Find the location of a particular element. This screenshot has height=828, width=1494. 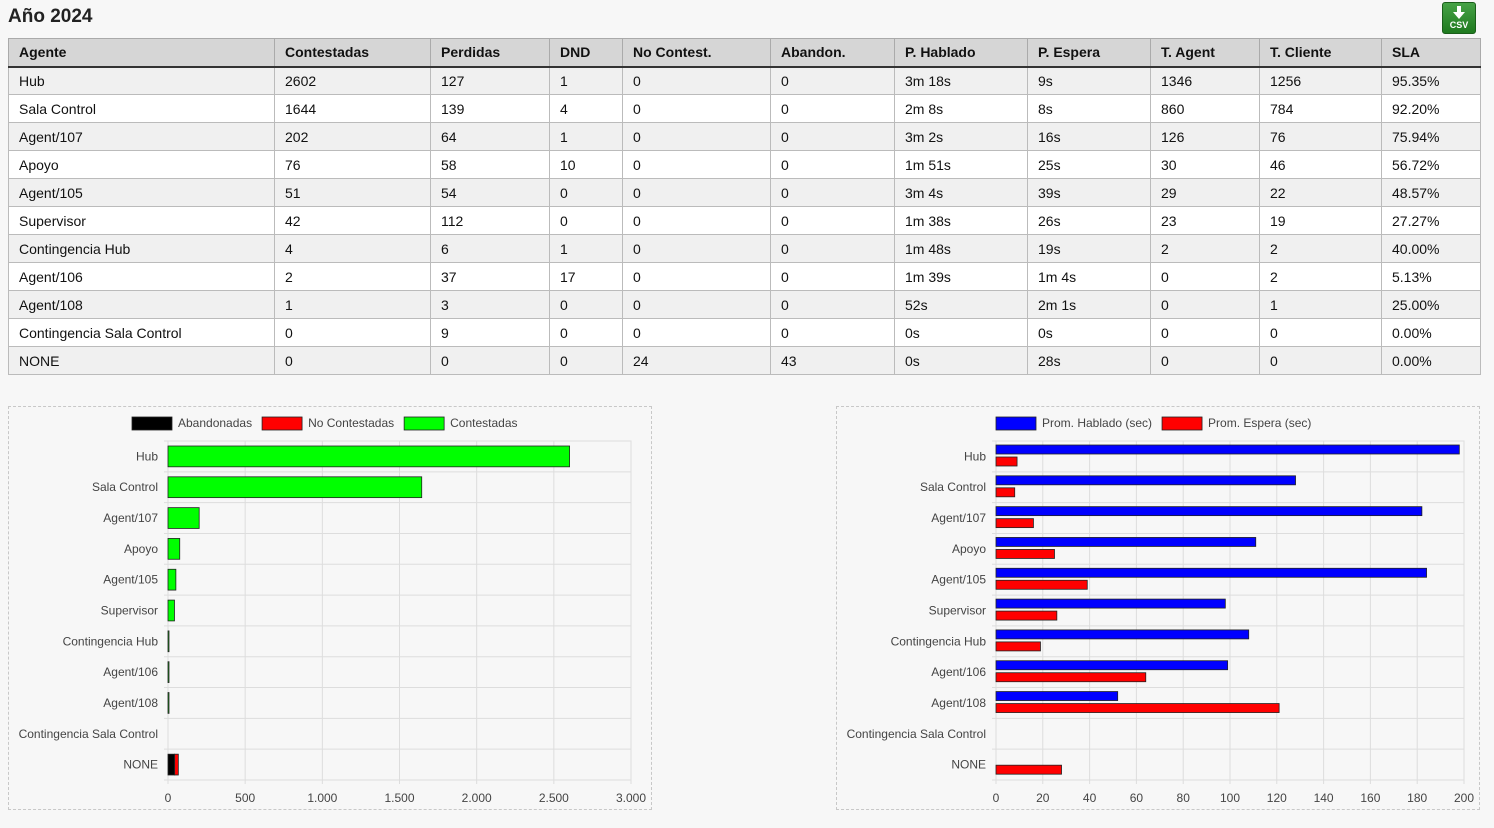

legend-label-no-contestadas: No Contestadas is located at coordinates (351, 423).